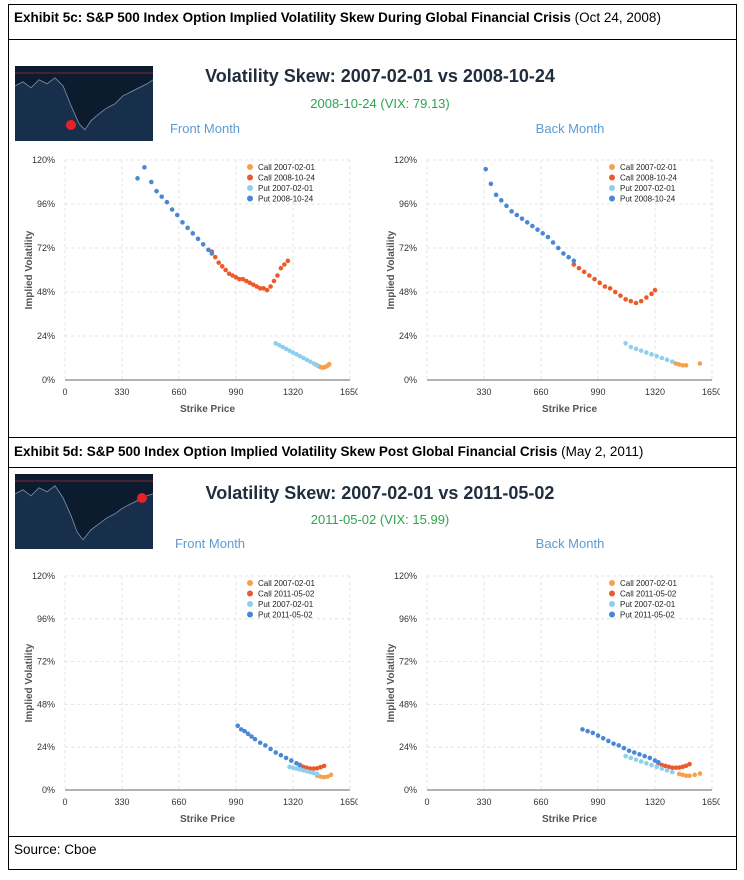 The image size is (744, 880). Describe the element at coordinates (142, 498) in the screenshot. I see `date-marker-dot` at that location.